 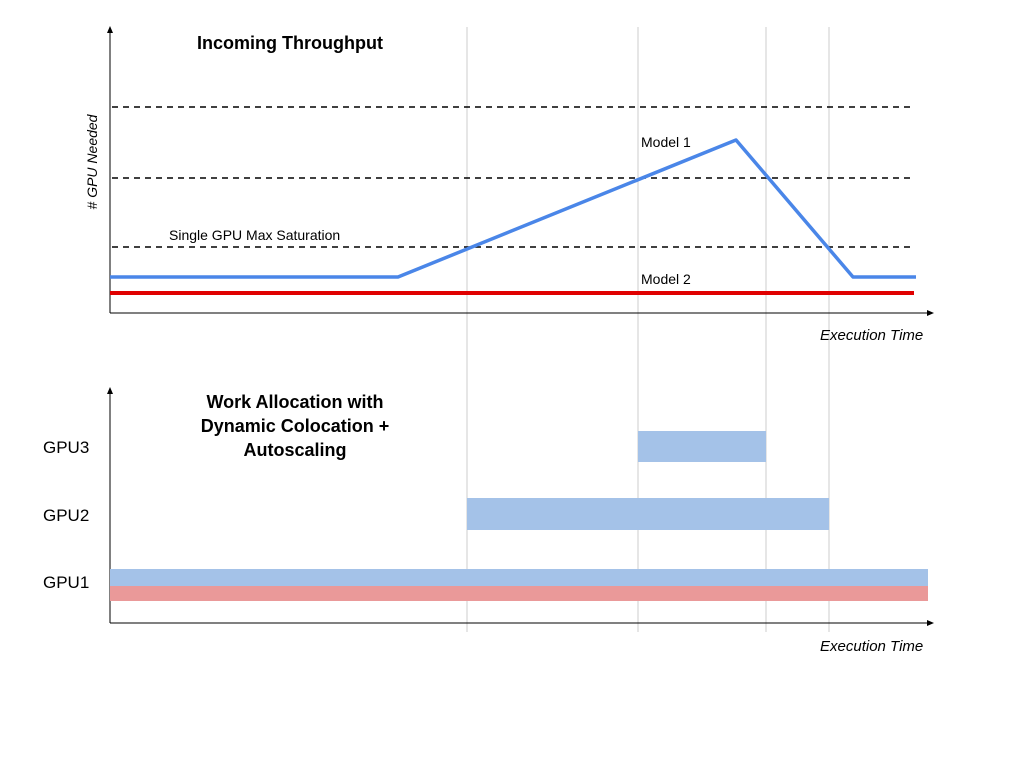 I want to click on gpu1-model1-bar, so click(x=519, y=577).